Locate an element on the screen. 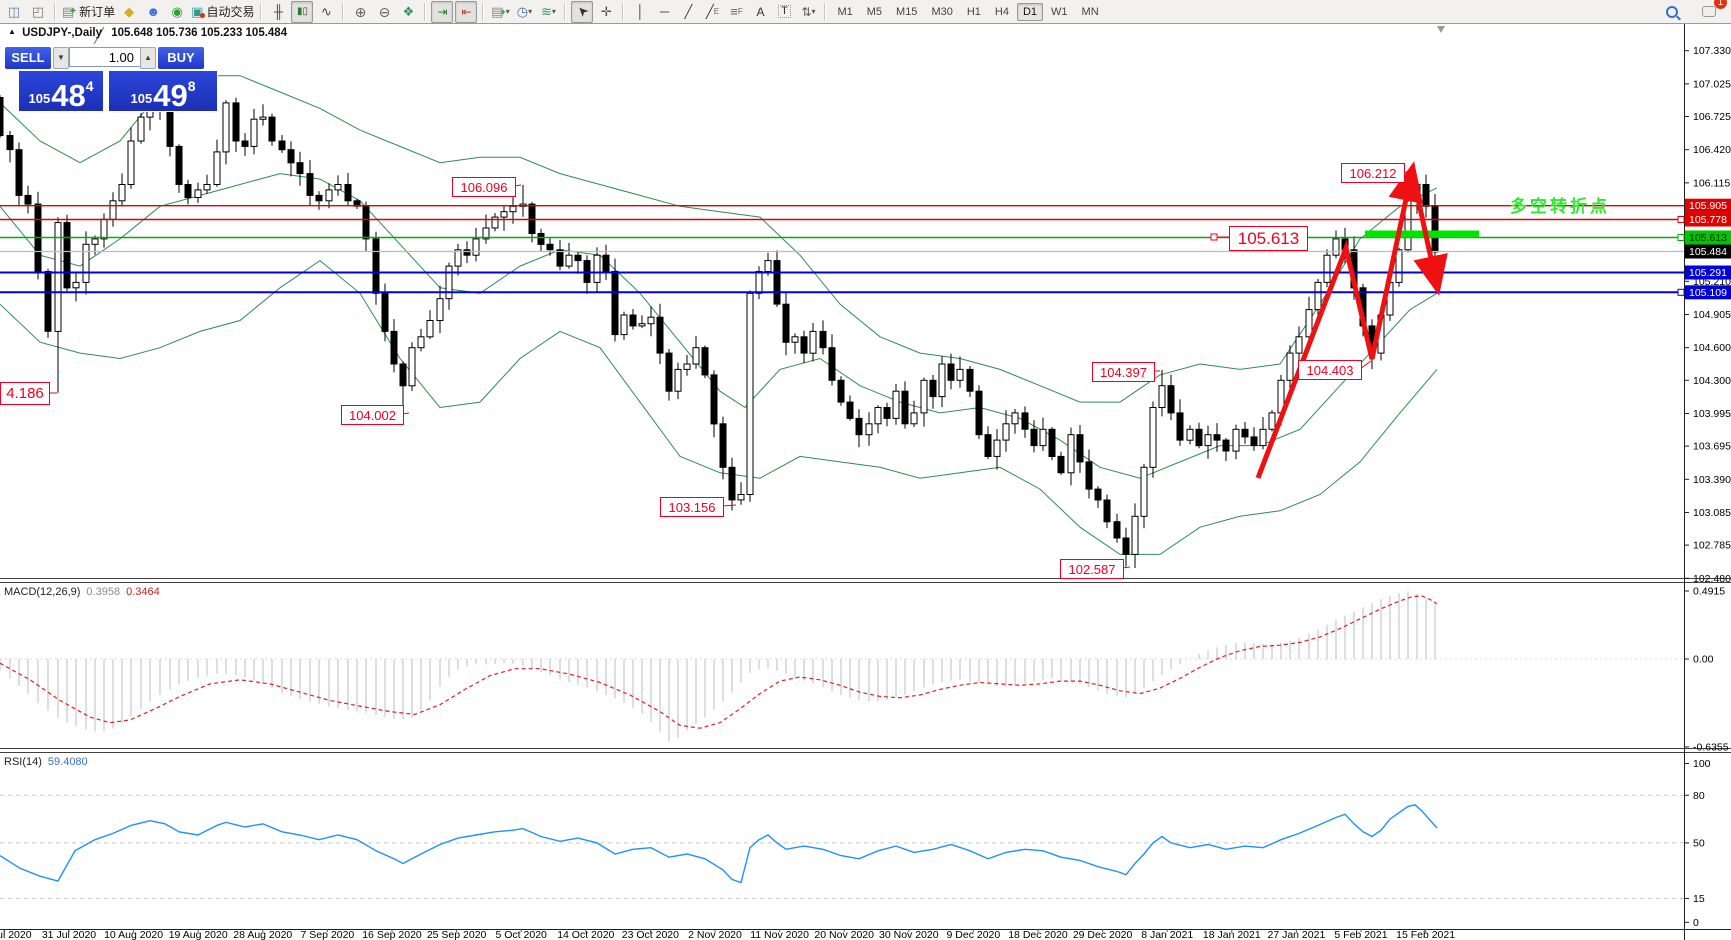  vertical-line-icon: │ is located at coordinates (640, 11).